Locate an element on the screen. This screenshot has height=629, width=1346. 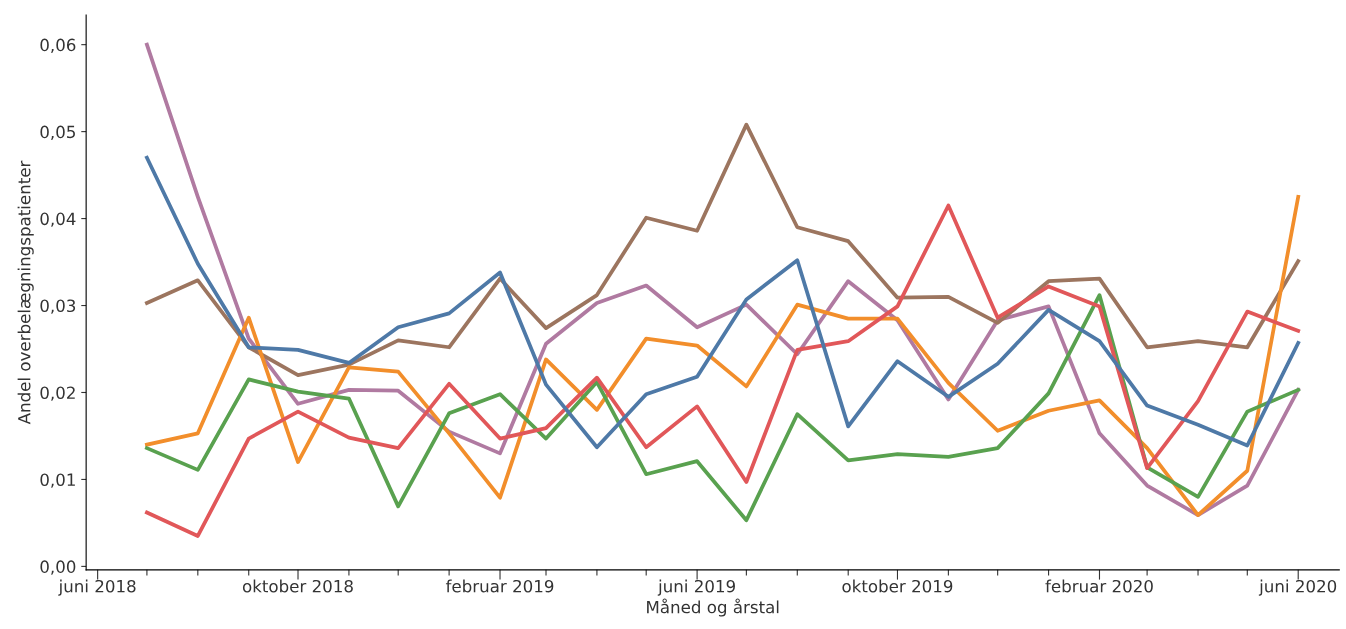
x-tick-label: juni 2019 is located at coordinates (696, 587).